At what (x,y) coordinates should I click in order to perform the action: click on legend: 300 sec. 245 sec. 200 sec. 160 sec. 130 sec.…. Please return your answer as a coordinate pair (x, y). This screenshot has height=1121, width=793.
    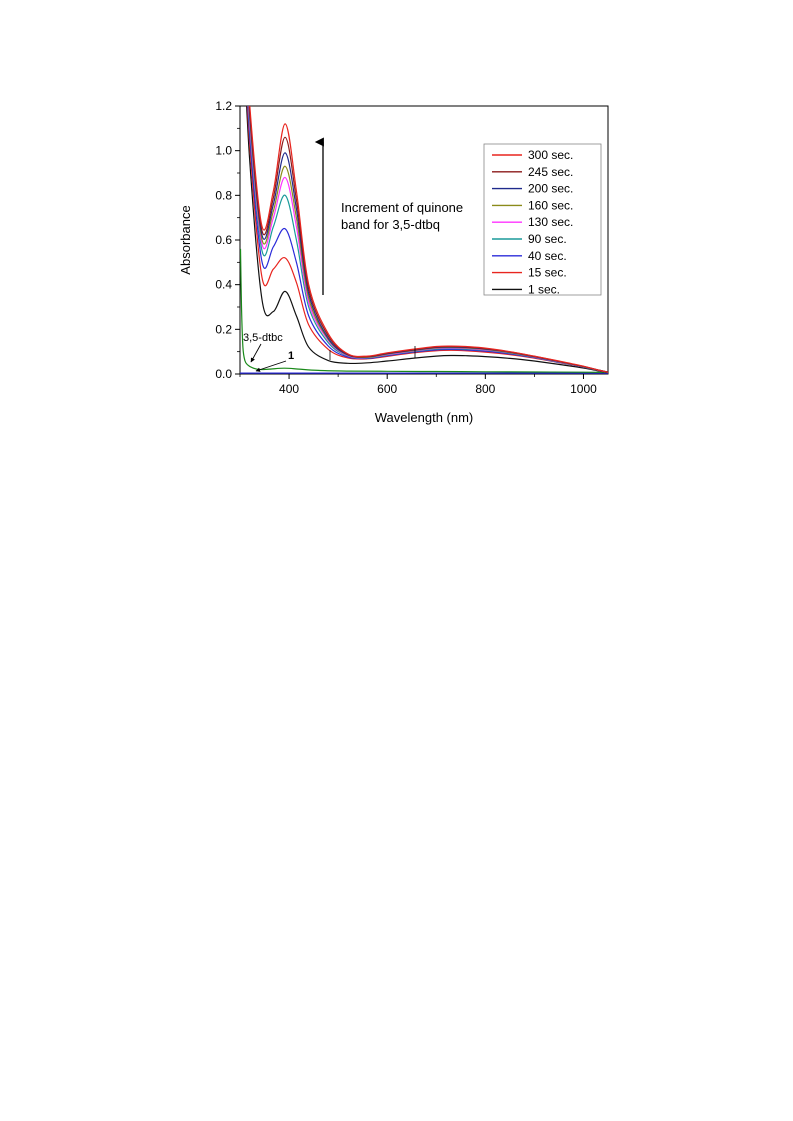
    Looking at the image, I should click on (542, 219).